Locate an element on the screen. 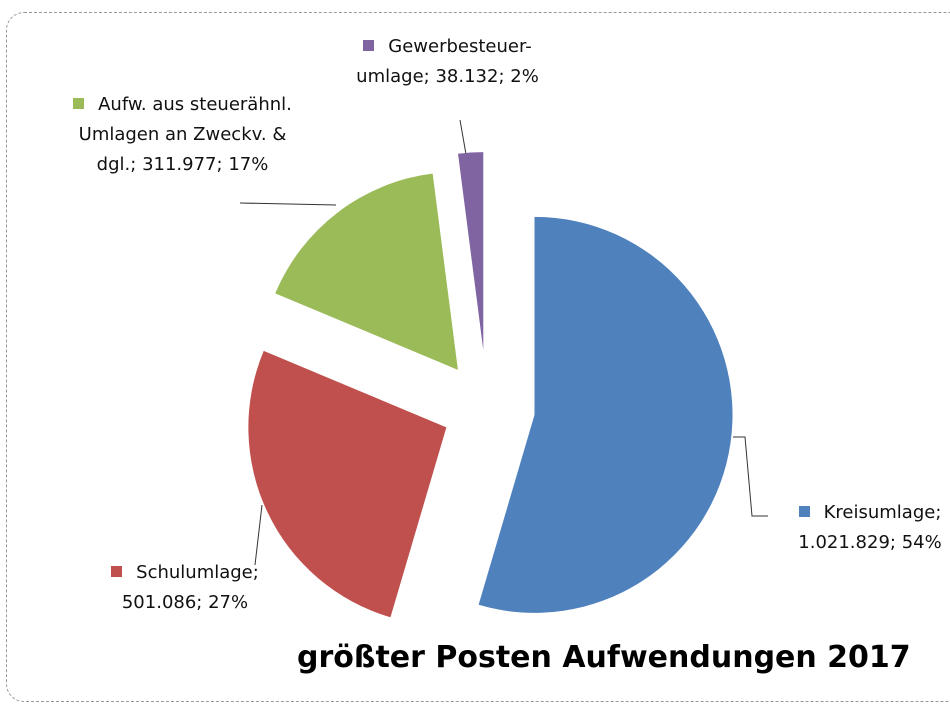  data-label: Gewerbesteuer-umlage; 38.132; 2% is located at coordinates (447, 62).